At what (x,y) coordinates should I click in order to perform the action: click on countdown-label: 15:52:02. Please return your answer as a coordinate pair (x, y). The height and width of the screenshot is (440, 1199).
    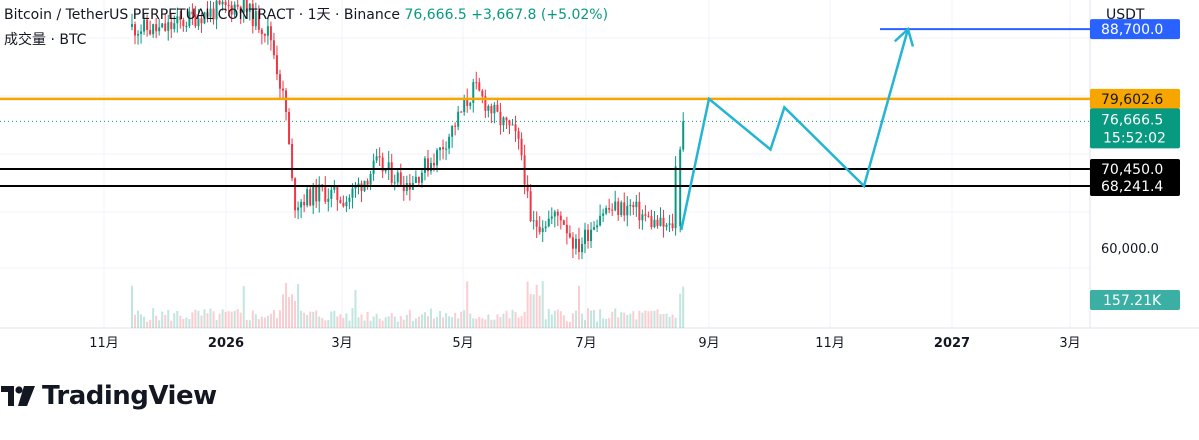
    Looking at the image, I should click on (1134, 138).